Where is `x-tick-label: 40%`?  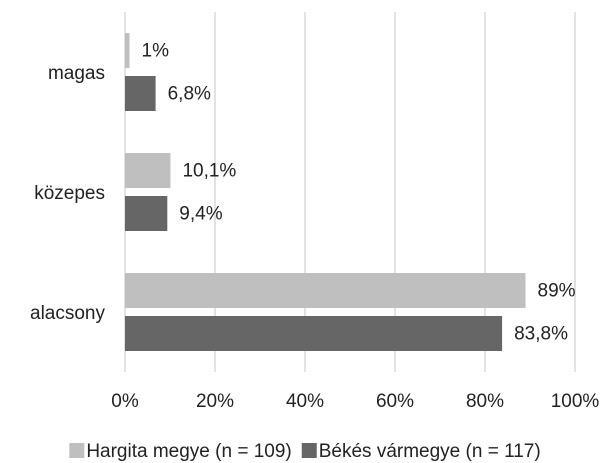 x-tick-label: 40% is located at coordinates (305, 401).